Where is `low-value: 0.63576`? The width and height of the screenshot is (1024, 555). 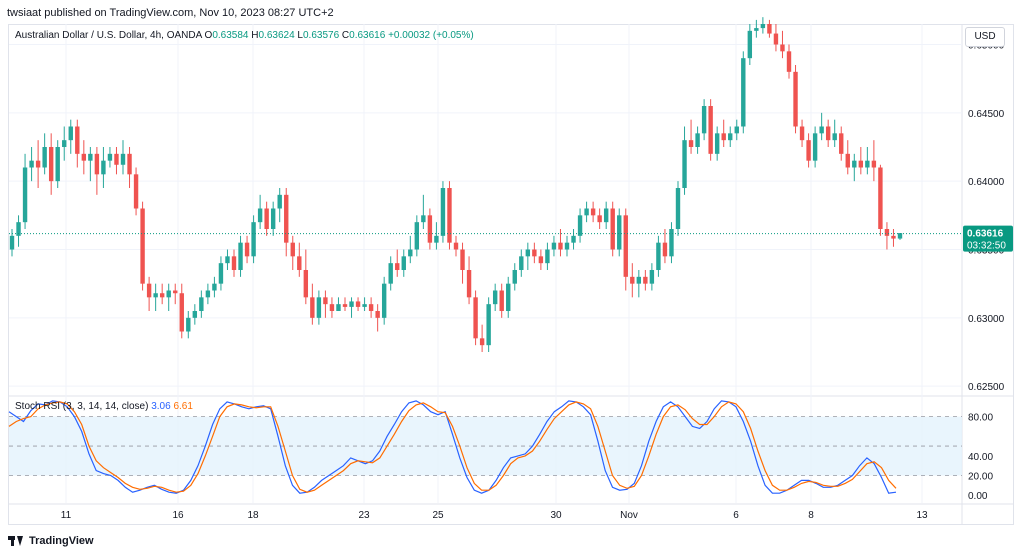 low-value: 0.63576 is located at coordinates (321, 35).